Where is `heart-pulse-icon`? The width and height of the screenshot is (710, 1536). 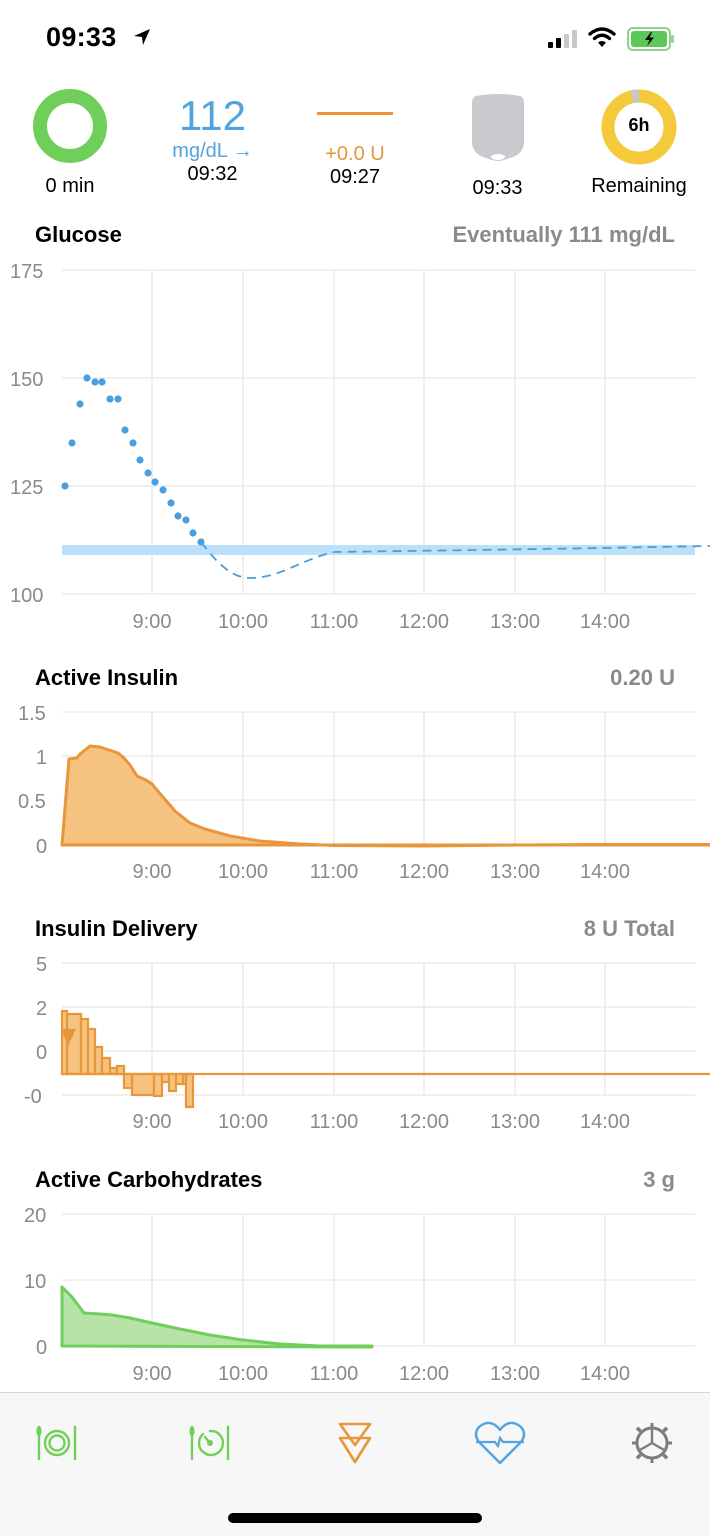 heart-pulse-icon is located at coordinates (500, 1443).